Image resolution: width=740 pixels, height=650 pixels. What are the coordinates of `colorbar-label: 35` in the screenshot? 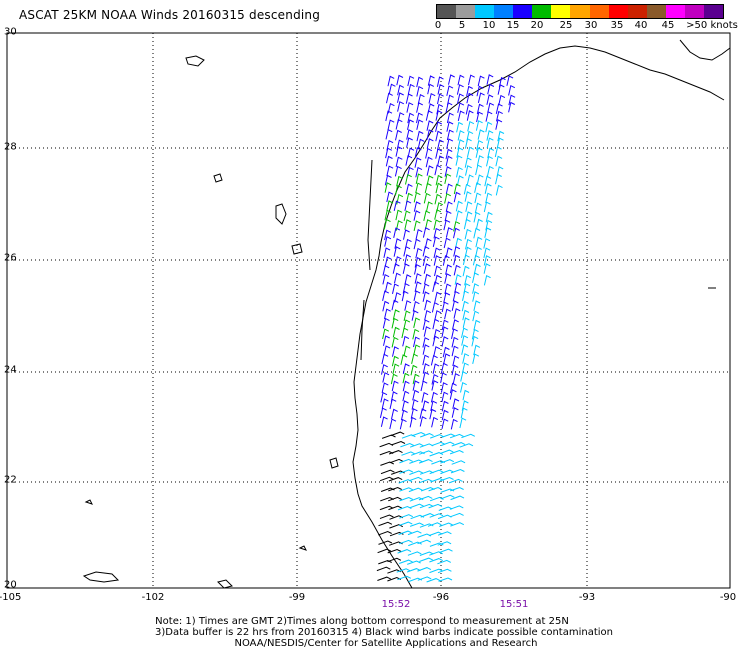 It's located at (617, 25).